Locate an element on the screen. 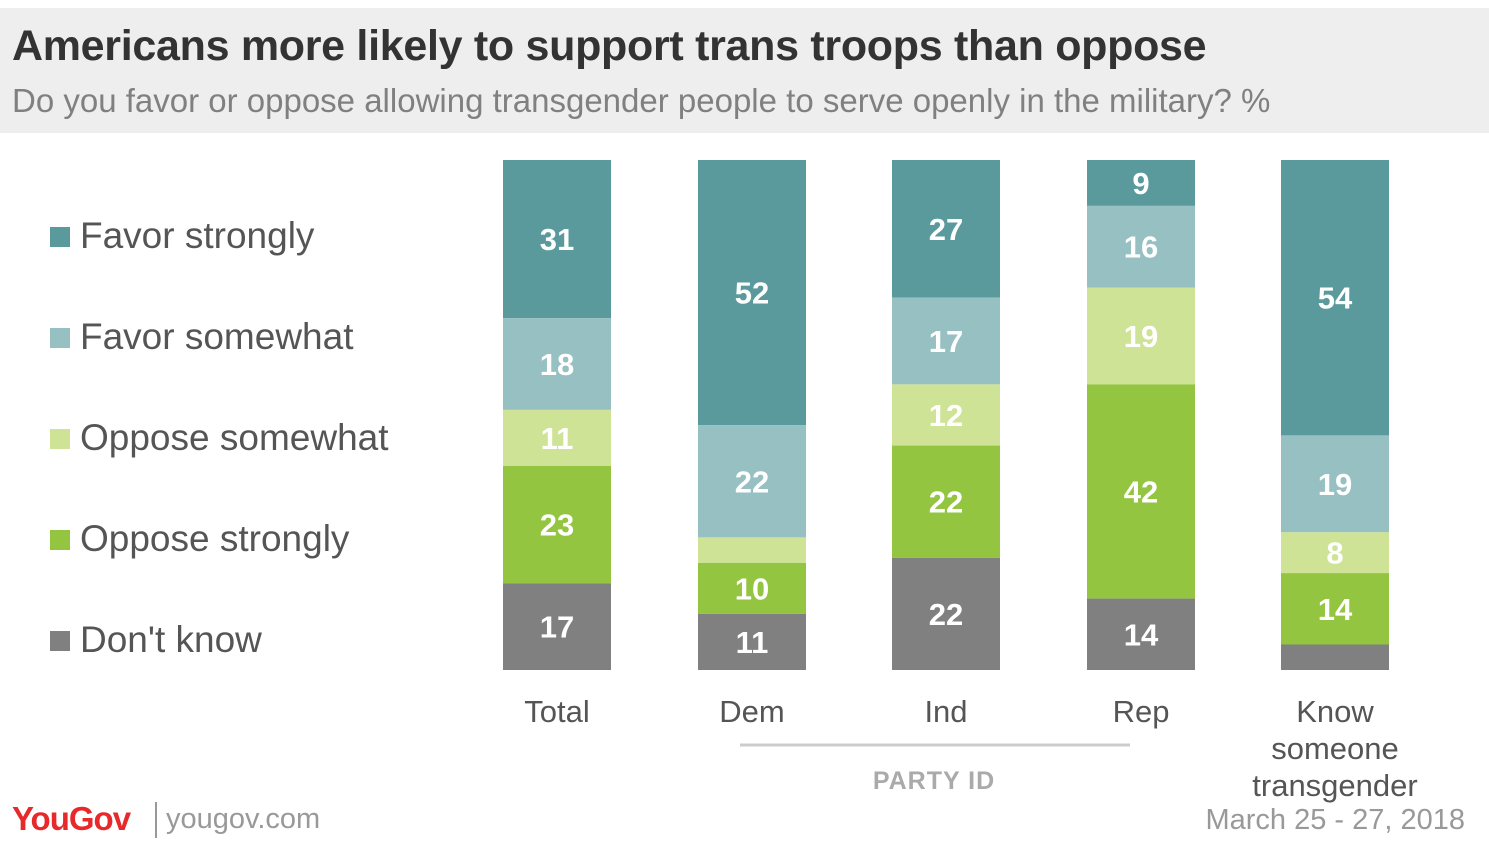  x-tick-label-know-someone-transgender: Know someone transgender is located at coordinates (1334, 748).